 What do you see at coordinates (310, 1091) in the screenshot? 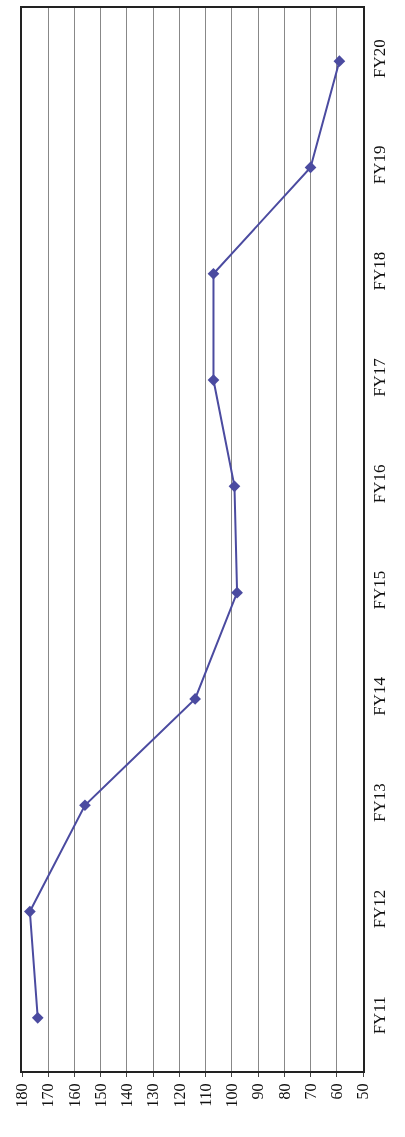
I see `x-tick-label: 70` at bounding box center [310, 1091].